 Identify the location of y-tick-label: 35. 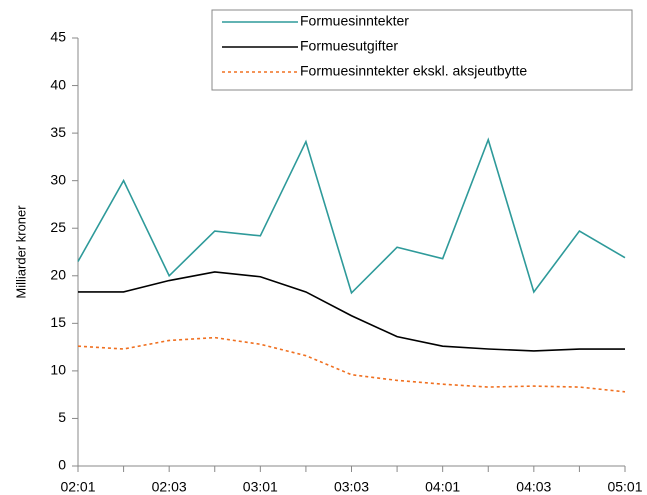
(58, 132).